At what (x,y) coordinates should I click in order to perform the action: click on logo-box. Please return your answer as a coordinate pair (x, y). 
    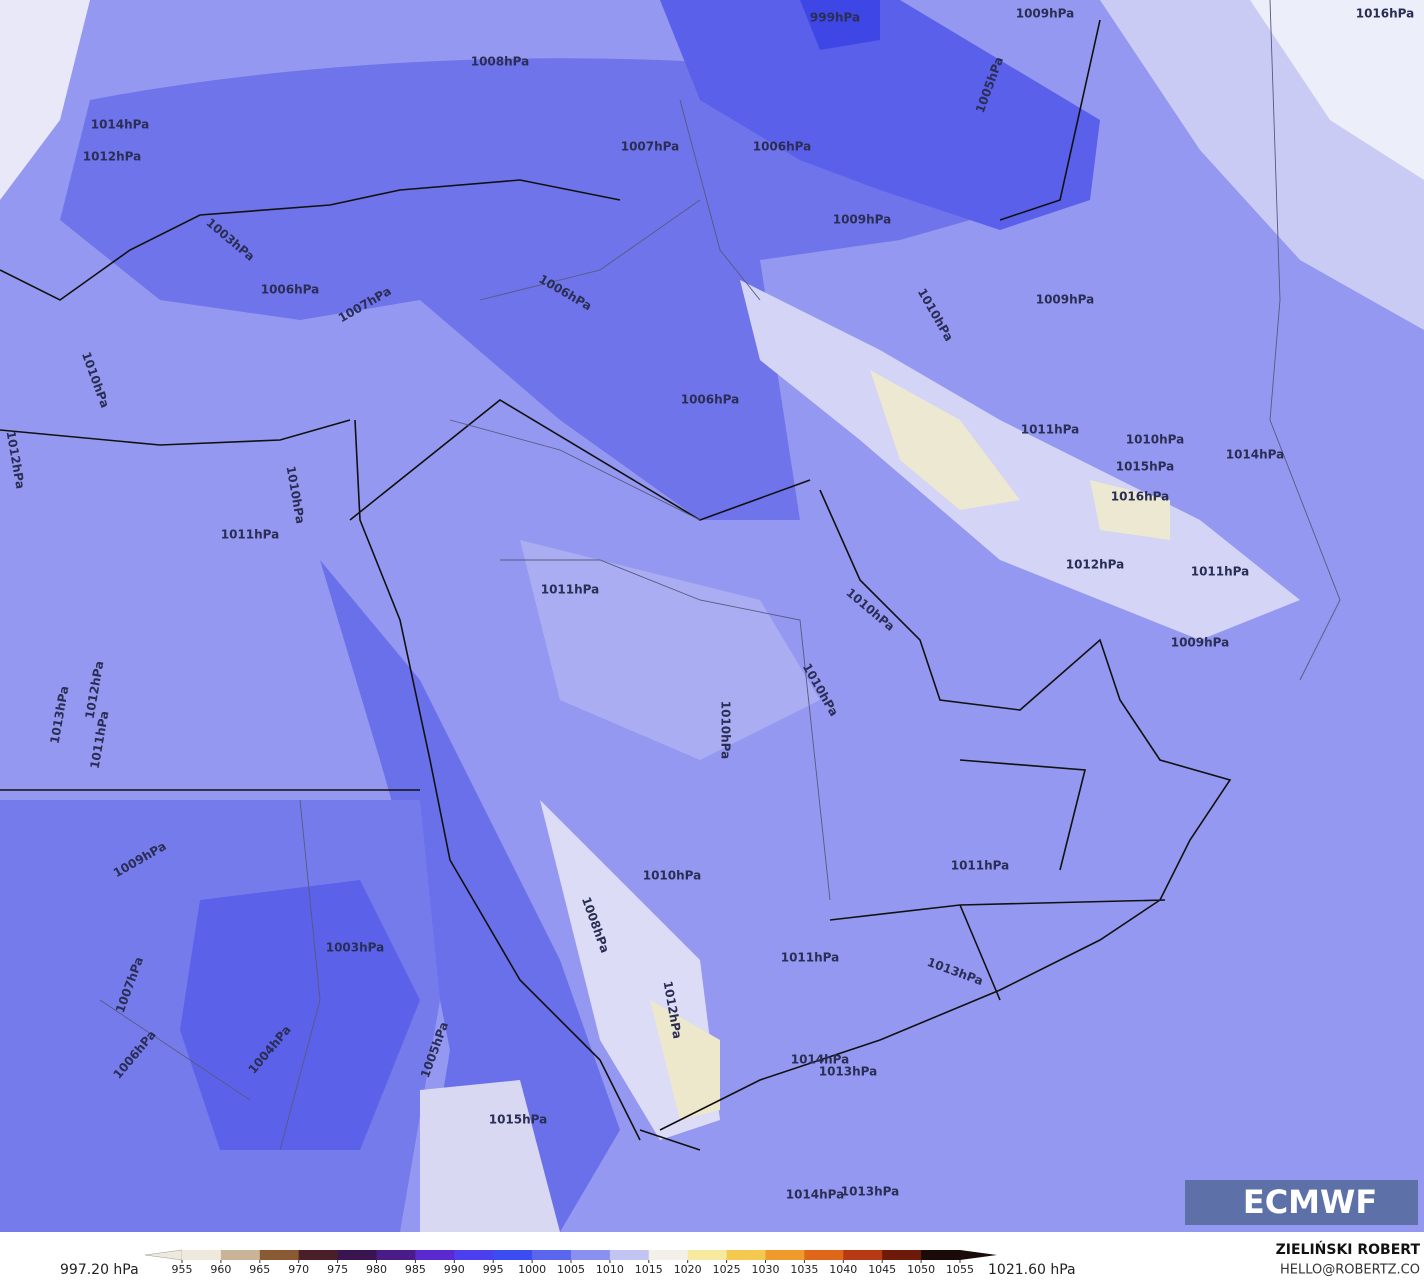
    Looking at the image, I should click on (1301, 1202).